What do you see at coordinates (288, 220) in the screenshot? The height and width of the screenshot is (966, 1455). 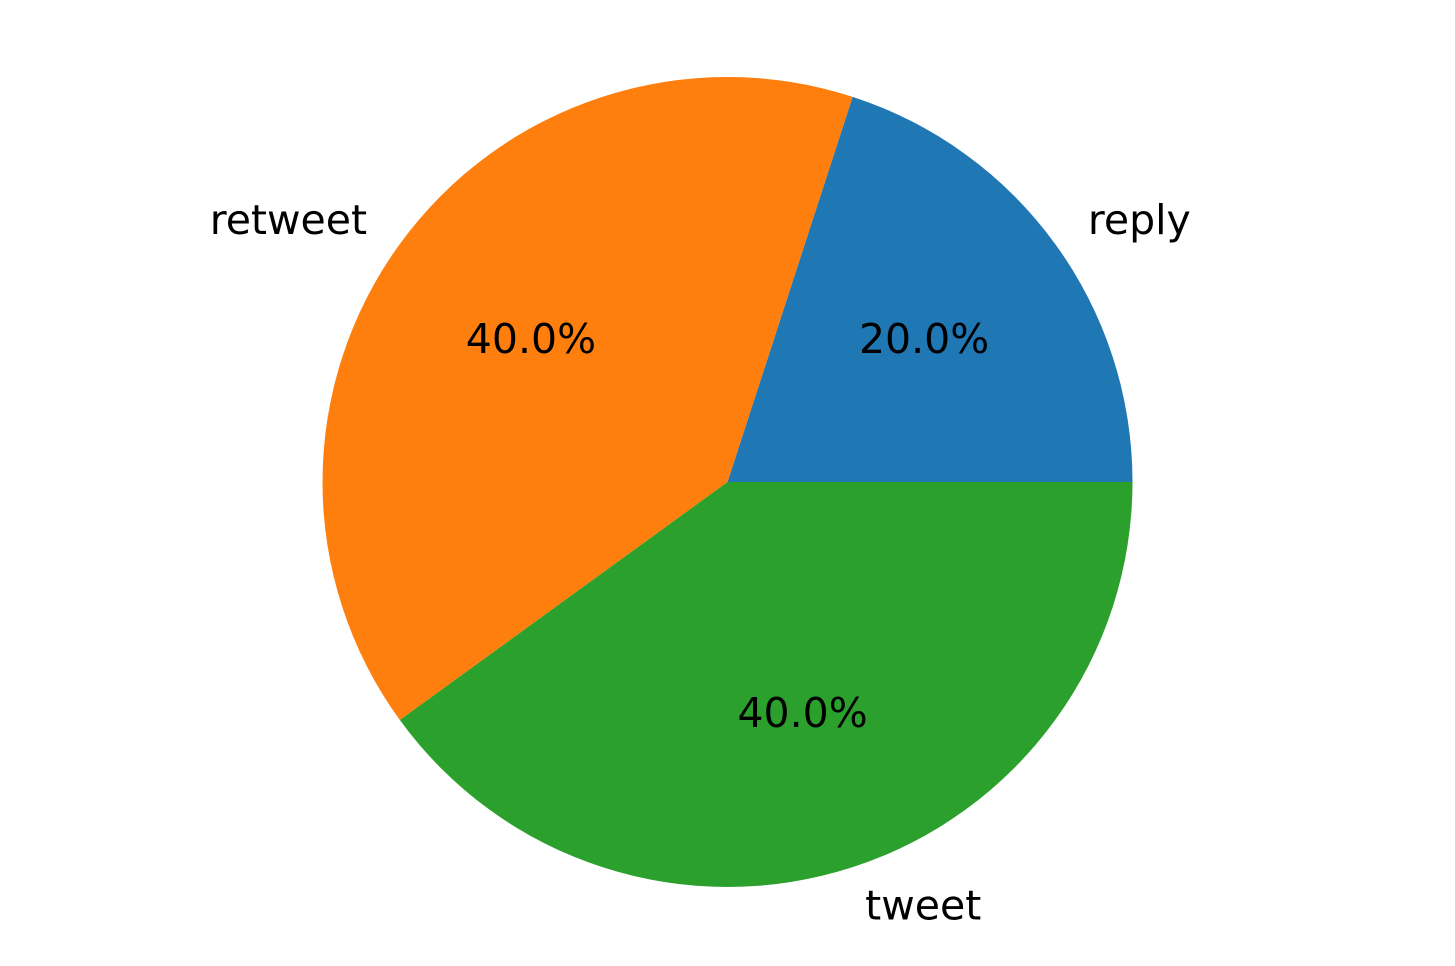 I see `slice-label-retweet: retweet` at bounding box center [288, 220].